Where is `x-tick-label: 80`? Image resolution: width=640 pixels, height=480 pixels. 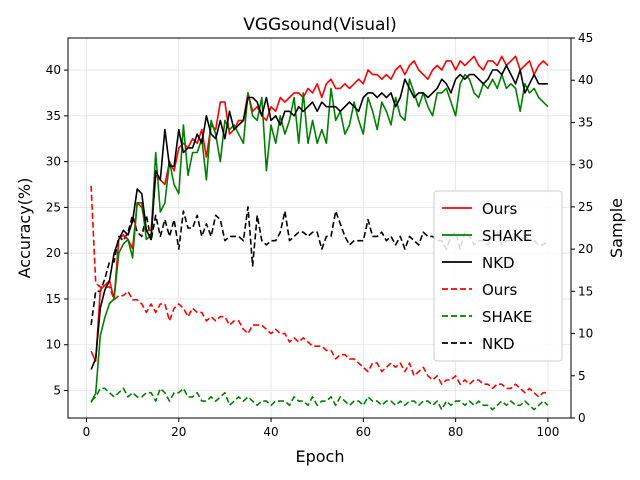
x-tick-label: 80 is located at coordinates (455, 432).